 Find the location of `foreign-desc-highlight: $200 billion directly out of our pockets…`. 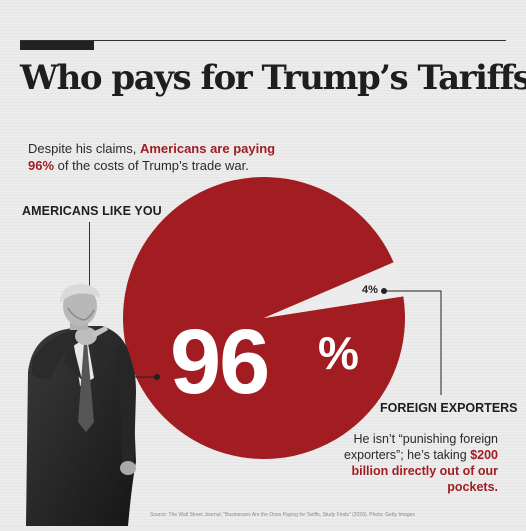

foreign-desc-highlight: $200 billion directly out of our pockets… is located at coordinates (424, 471).